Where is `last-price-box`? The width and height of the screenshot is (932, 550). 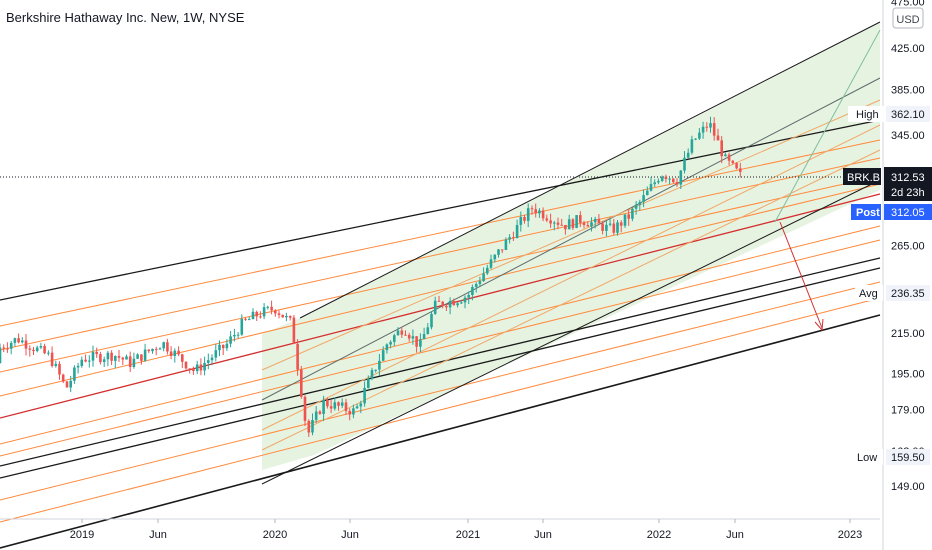 last-price-box is located at coordinates (908, 184).